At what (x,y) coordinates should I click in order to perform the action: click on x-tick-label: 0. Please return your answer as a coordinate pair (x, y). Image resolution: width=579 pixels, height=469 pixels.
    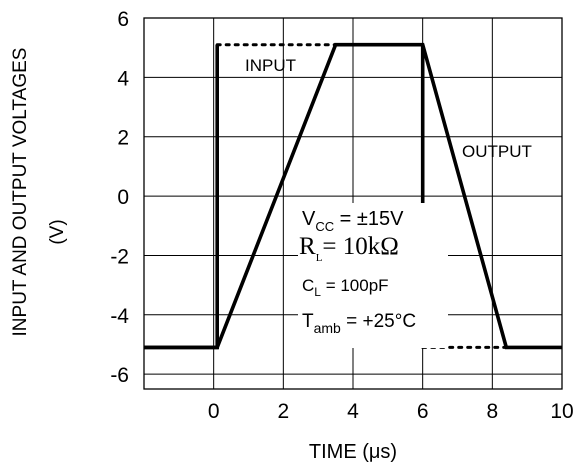
    Looking at the image, I should click on (214, 411).